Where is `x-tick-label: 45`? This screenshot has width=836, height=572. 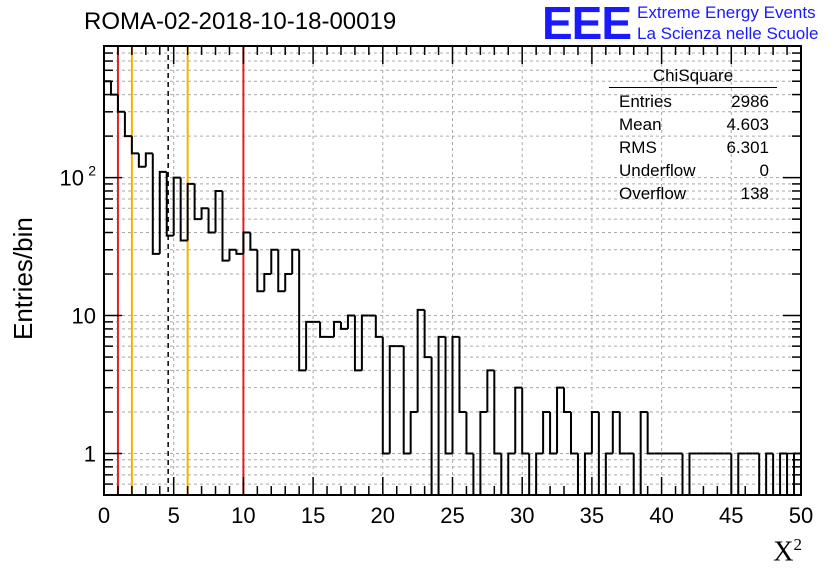
x-tick-label: 45 is located at coordinates (731, 515).